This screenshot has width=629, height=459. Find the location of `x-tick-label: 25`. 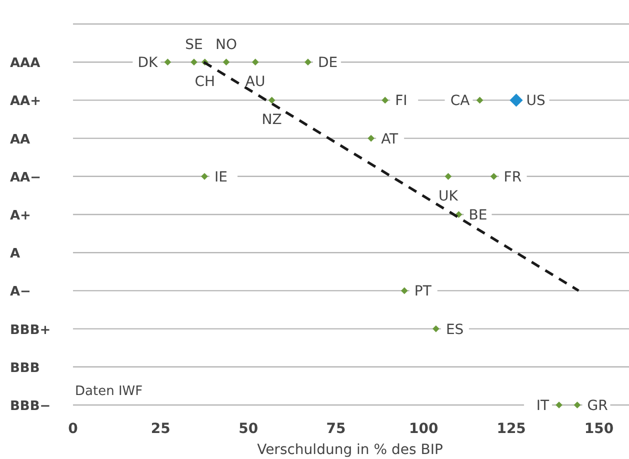

x-tick-label: 25 is located at coordinates (160, 429).